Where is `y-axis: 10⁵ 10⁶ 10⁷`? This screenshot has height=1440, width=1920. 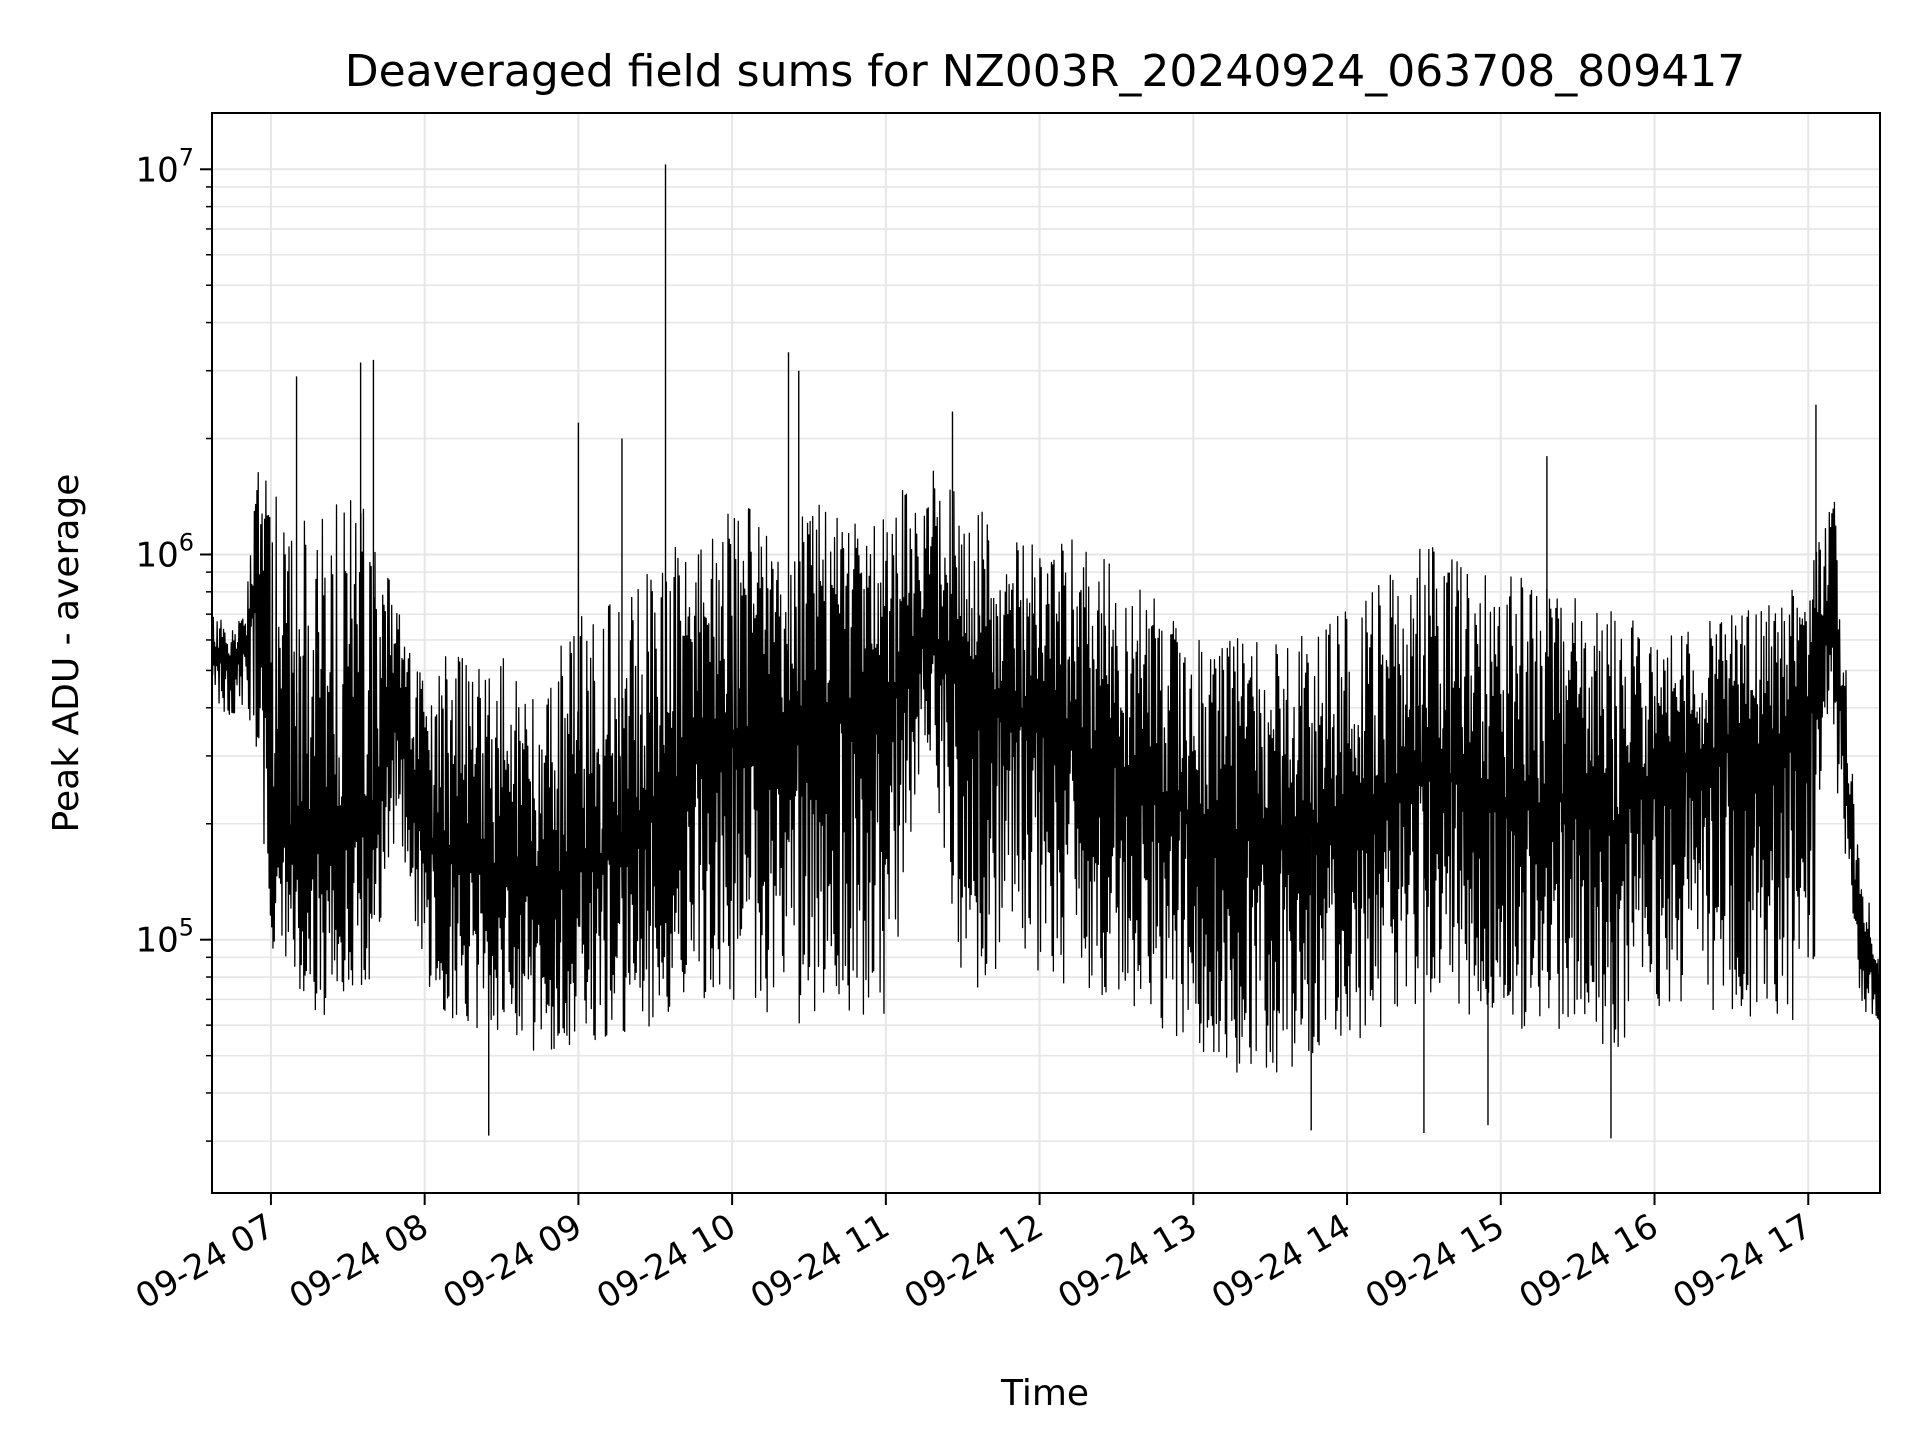
y-axis: 10⁵ 10⁶ 10⁷ is located at coordinates (173, 642).